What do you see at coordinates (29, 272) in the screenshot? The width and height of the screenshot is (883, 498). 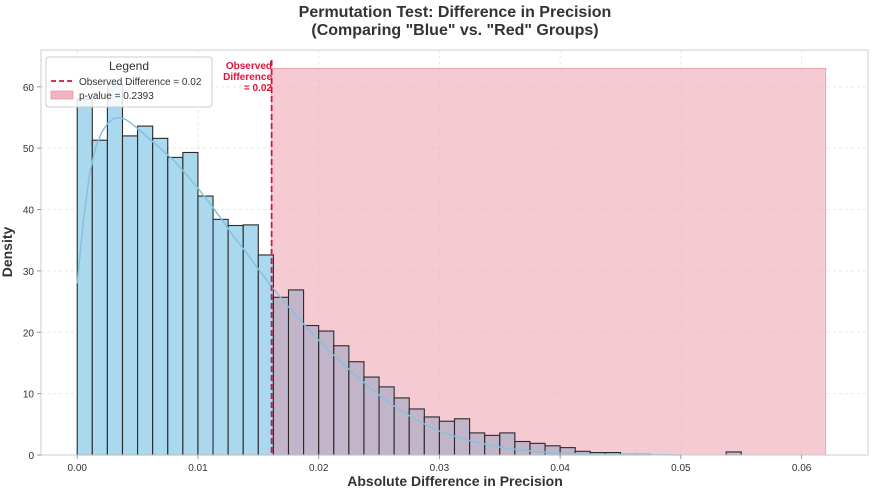 I see `y-tick-label: 30` at bounding box center [29, 272].